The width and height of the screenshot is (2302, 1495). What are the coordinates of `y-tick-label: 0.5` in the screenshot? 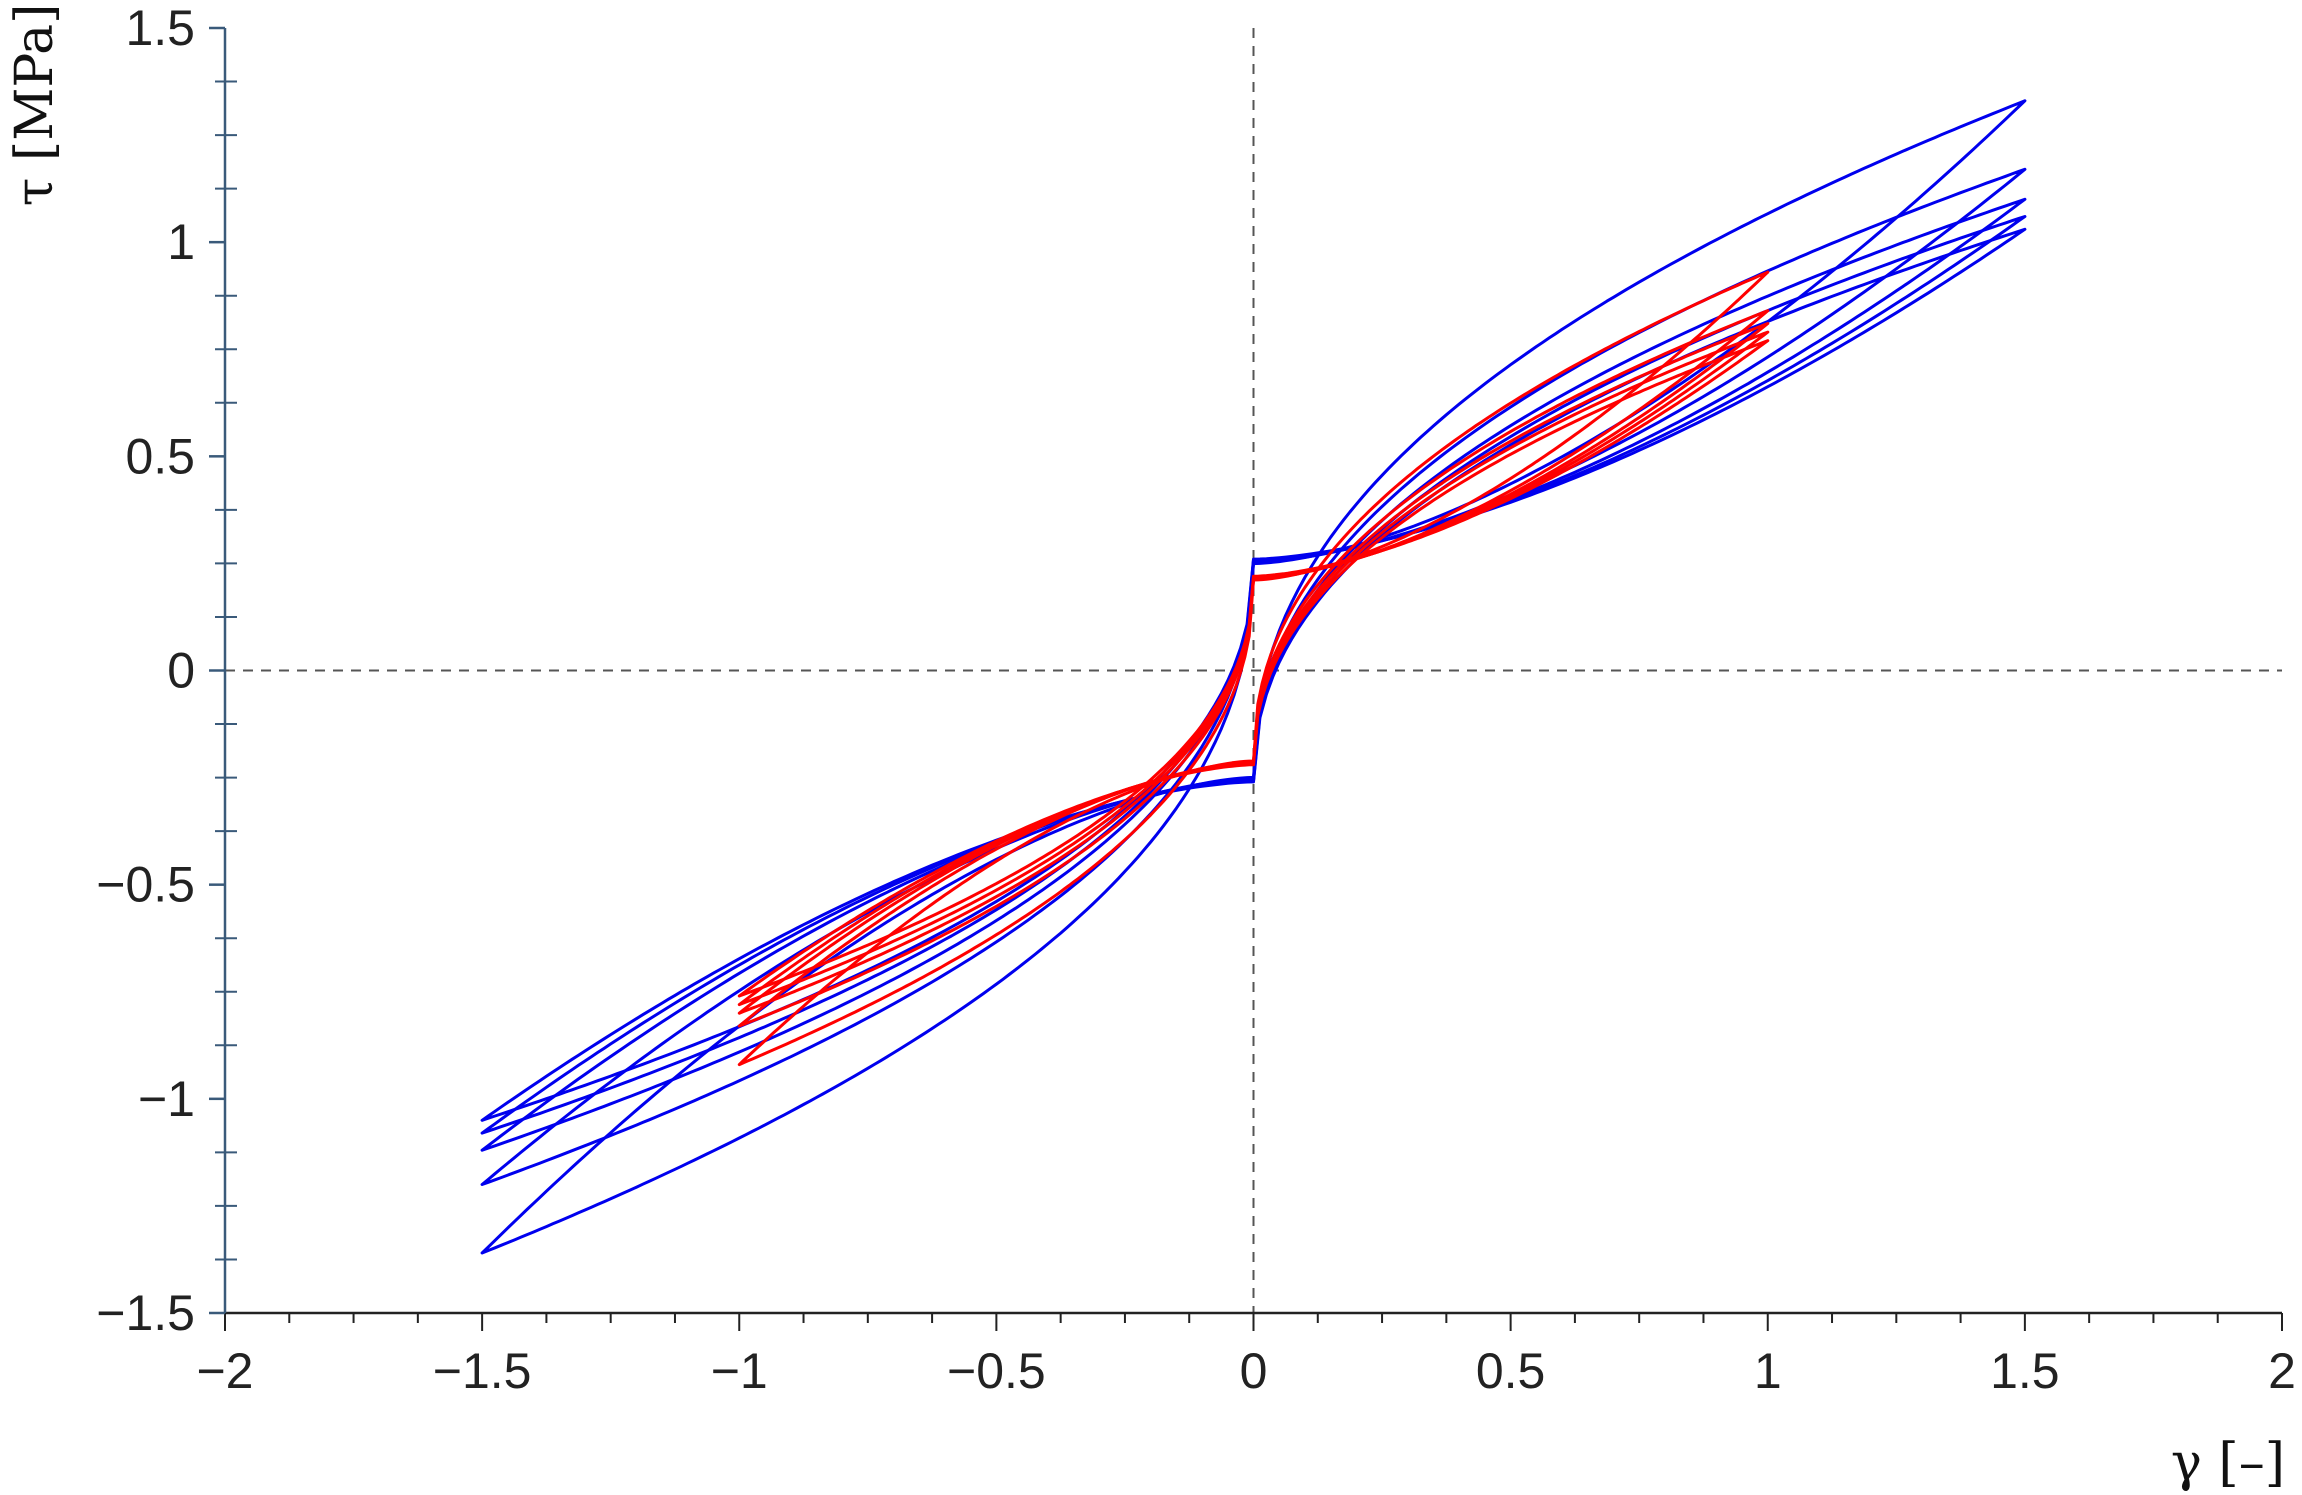 It's located at (160, 456).